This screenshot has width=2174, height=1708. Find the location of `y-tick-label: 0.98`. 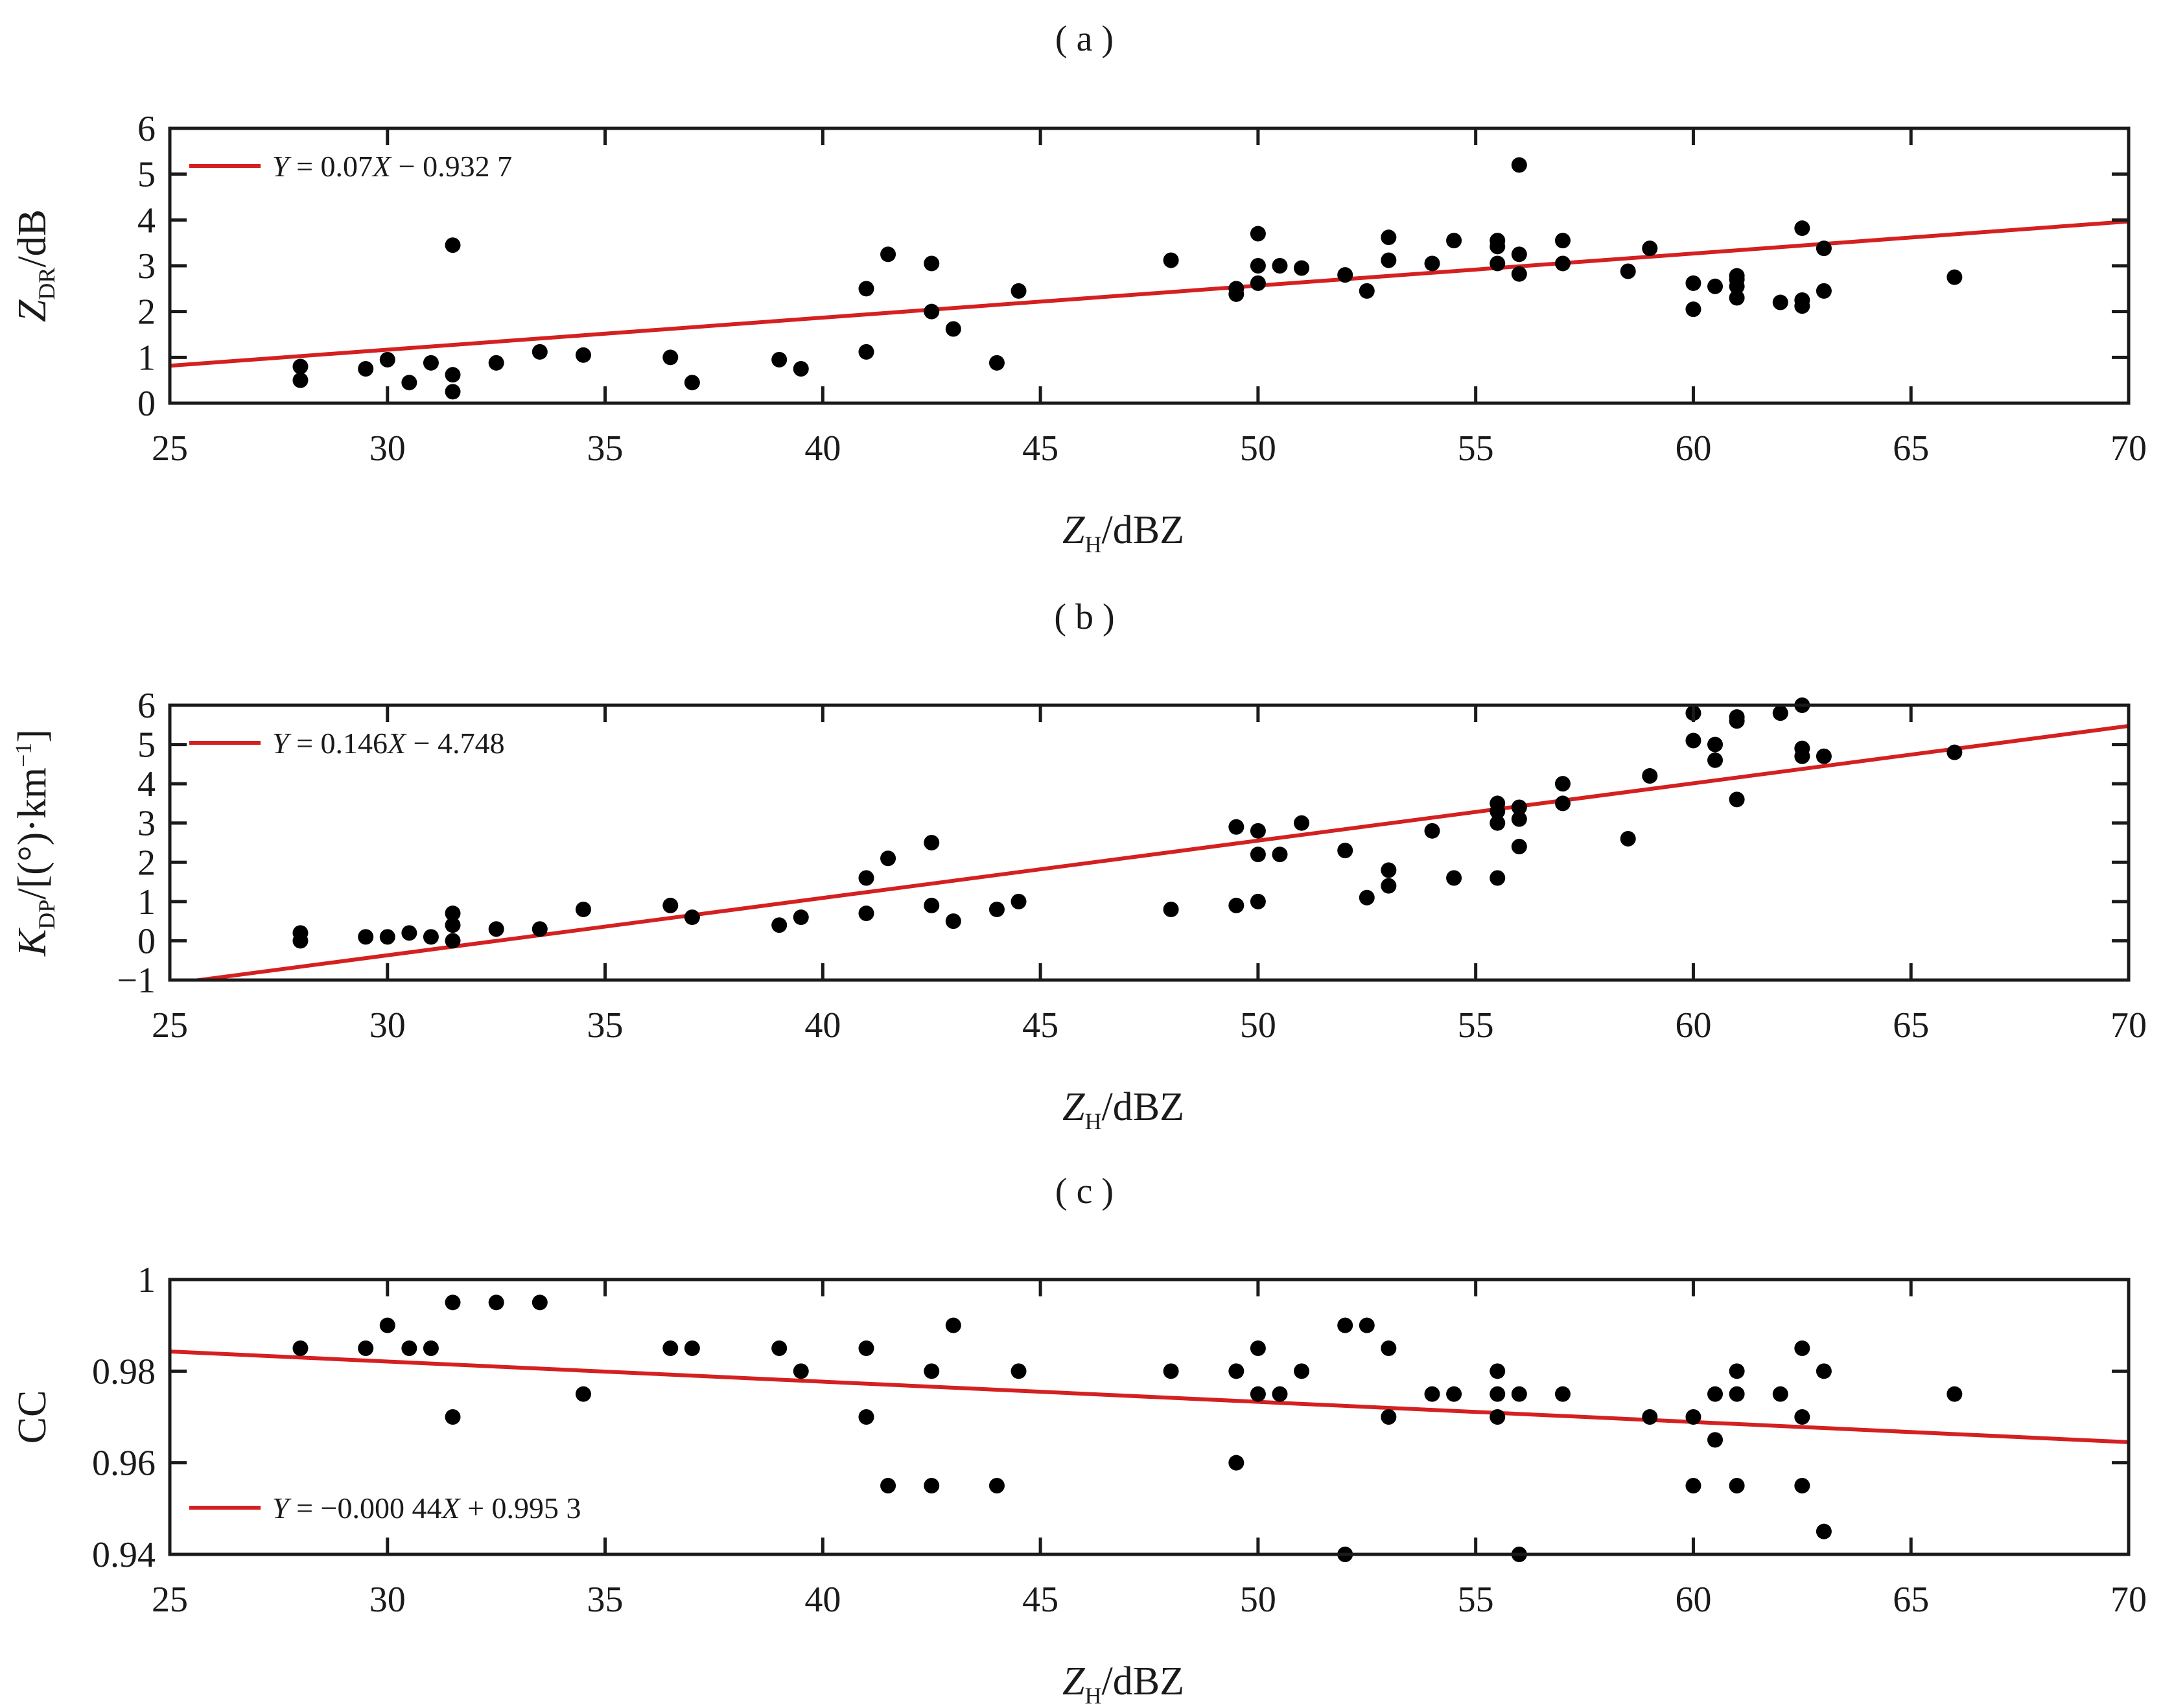

y-tick-label: 0.98 is located at coordinates (124, 1371).